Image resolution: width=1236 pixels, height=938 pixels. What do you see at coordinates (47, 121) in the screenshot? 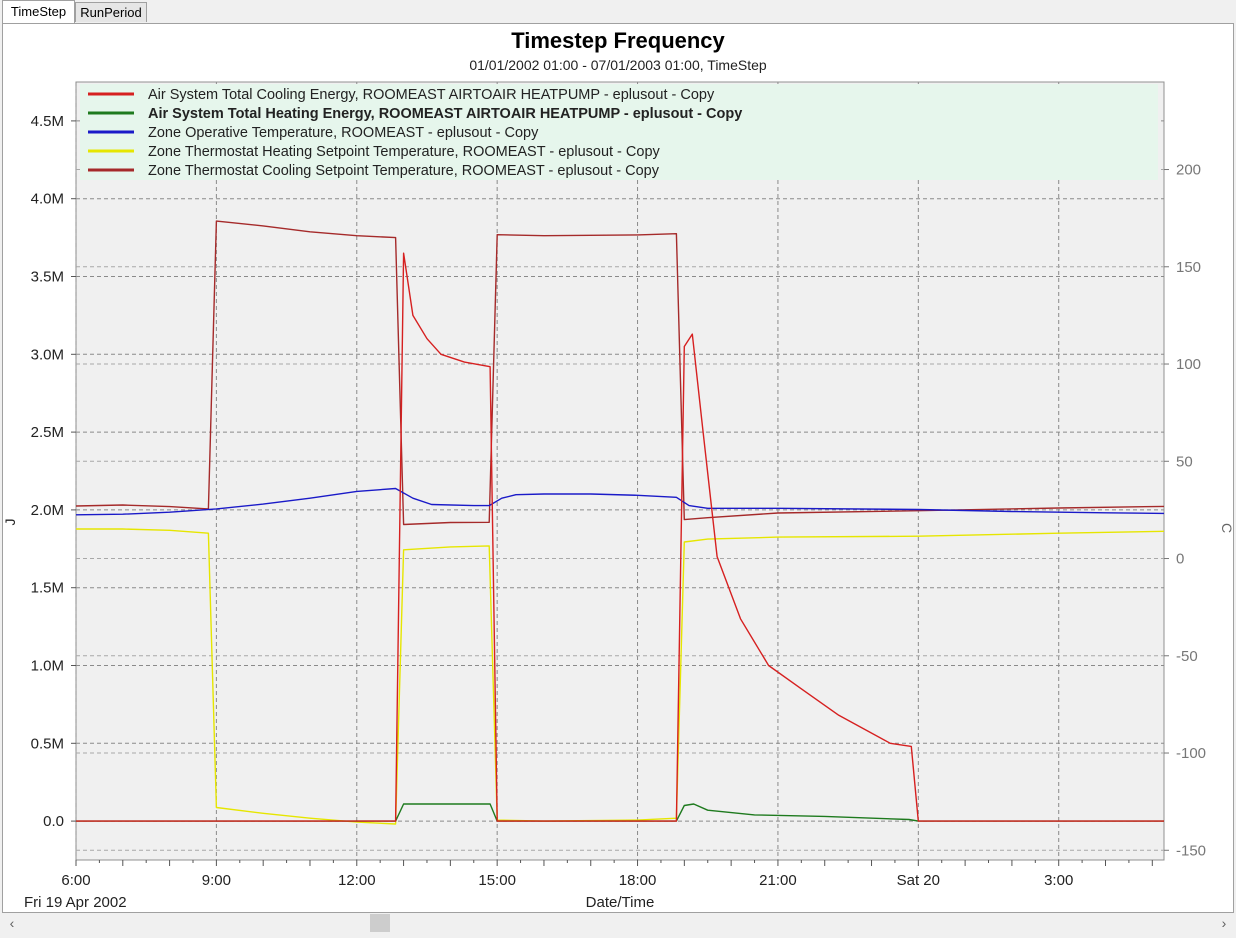
I see `y-left-tick-label: 4.5M` at bounding box center [47, 121].